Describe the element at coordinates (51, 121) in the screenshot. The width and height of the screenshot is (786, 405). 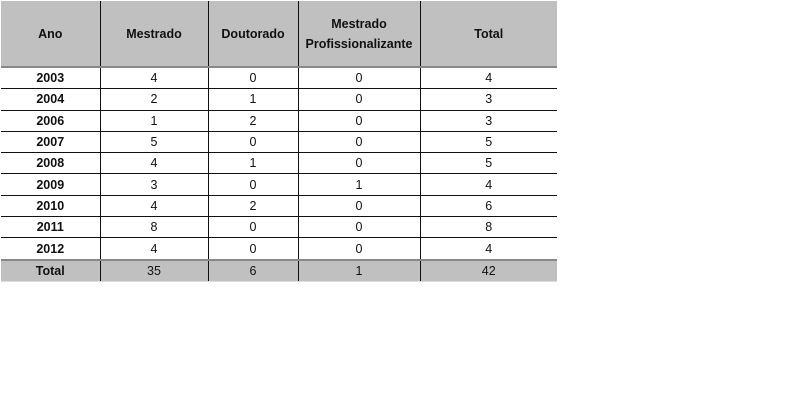
I see `cell-ano: 2006` at that location.